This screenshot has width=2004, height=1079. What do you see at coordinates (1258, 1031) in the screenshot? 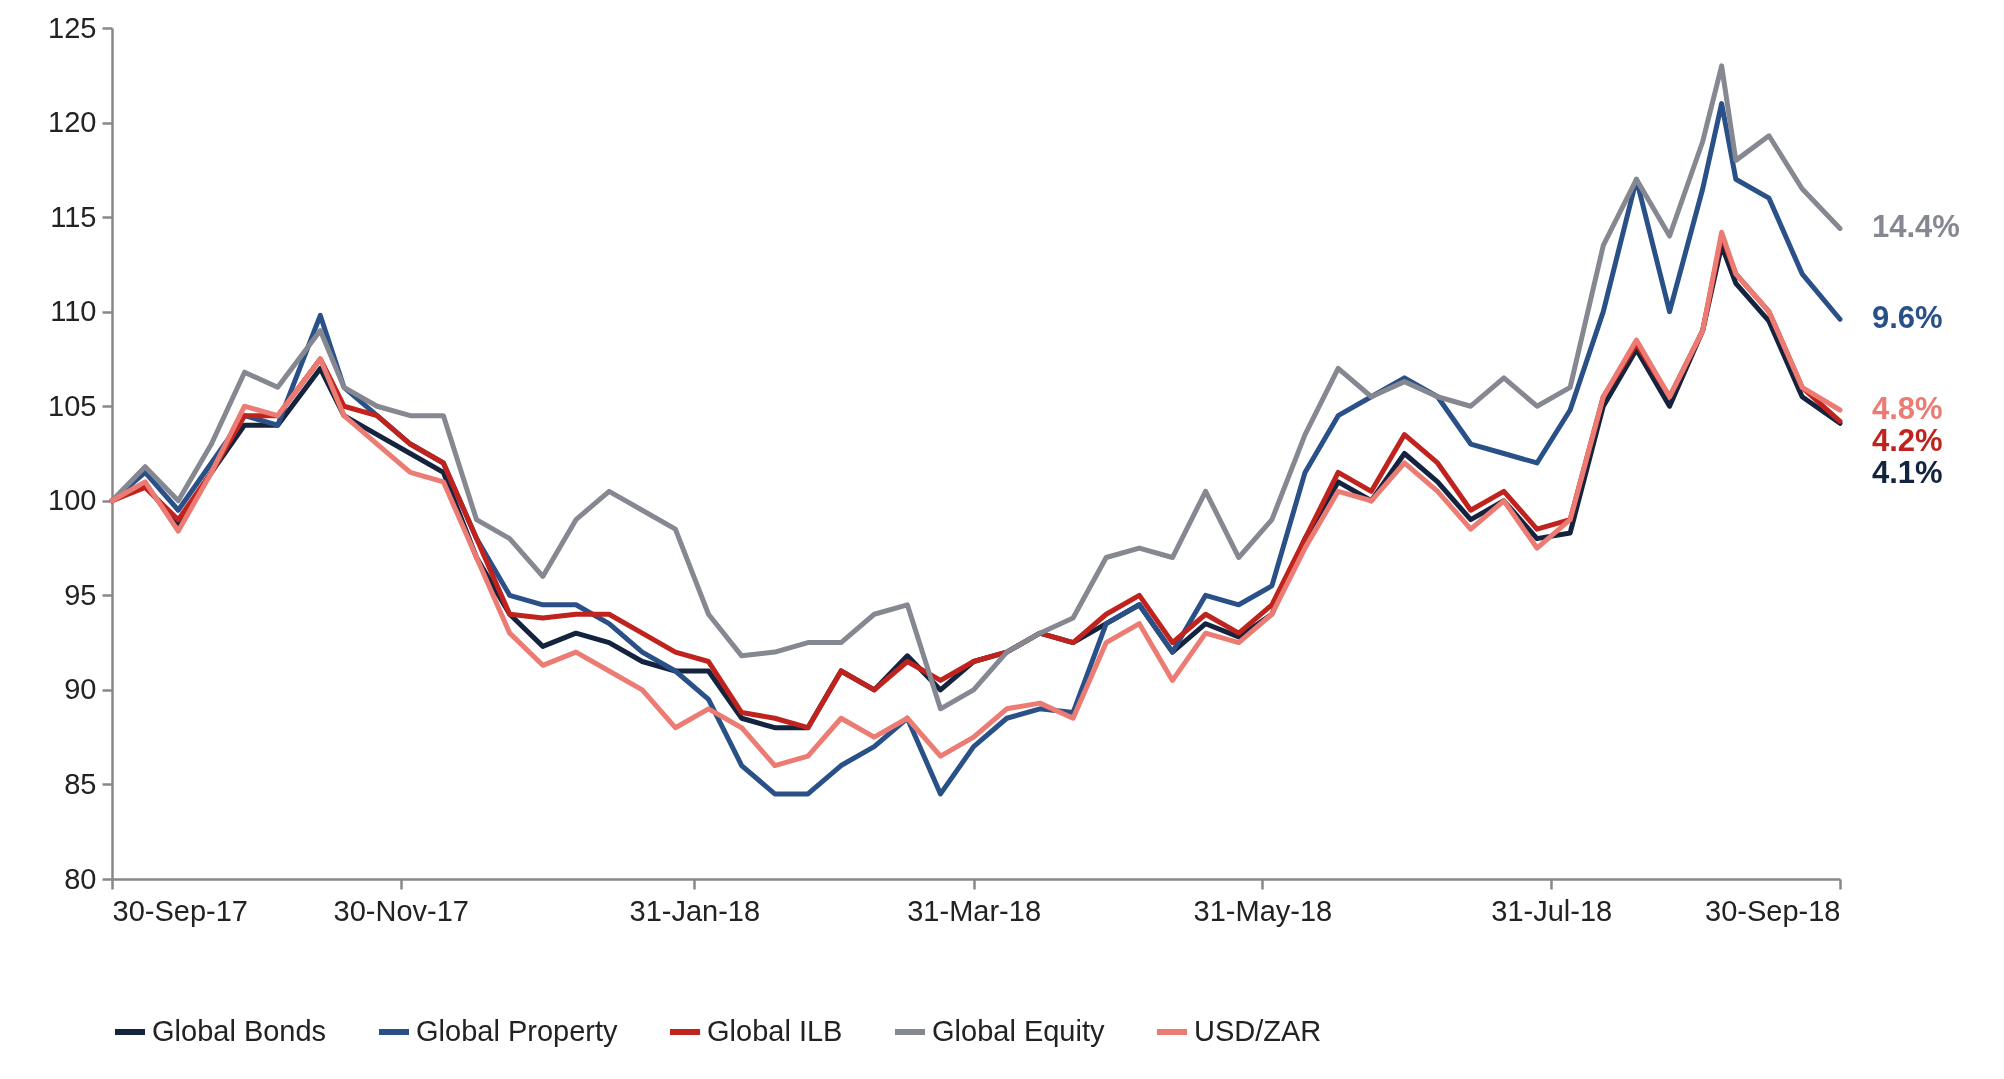
I see `legend-label: USD/ZAR` at bounding box center [1258, 1031].